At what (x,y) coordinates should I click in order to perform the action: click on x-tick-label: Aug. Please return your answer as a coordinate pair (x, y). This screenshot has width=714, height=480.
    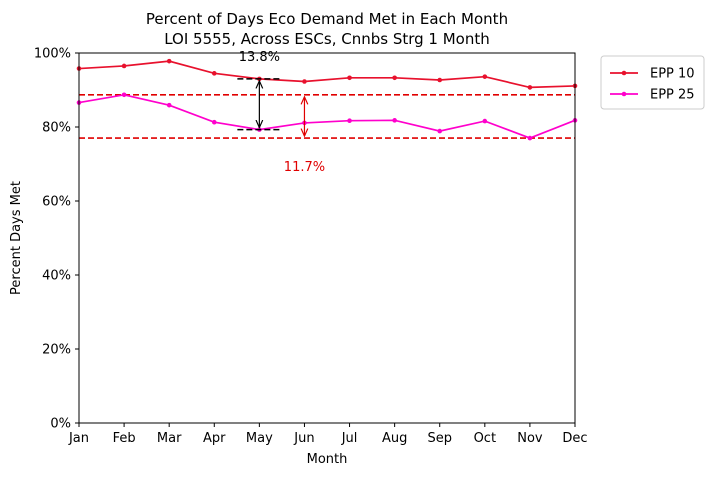
    Looking at the image, I should click on (394, 438).